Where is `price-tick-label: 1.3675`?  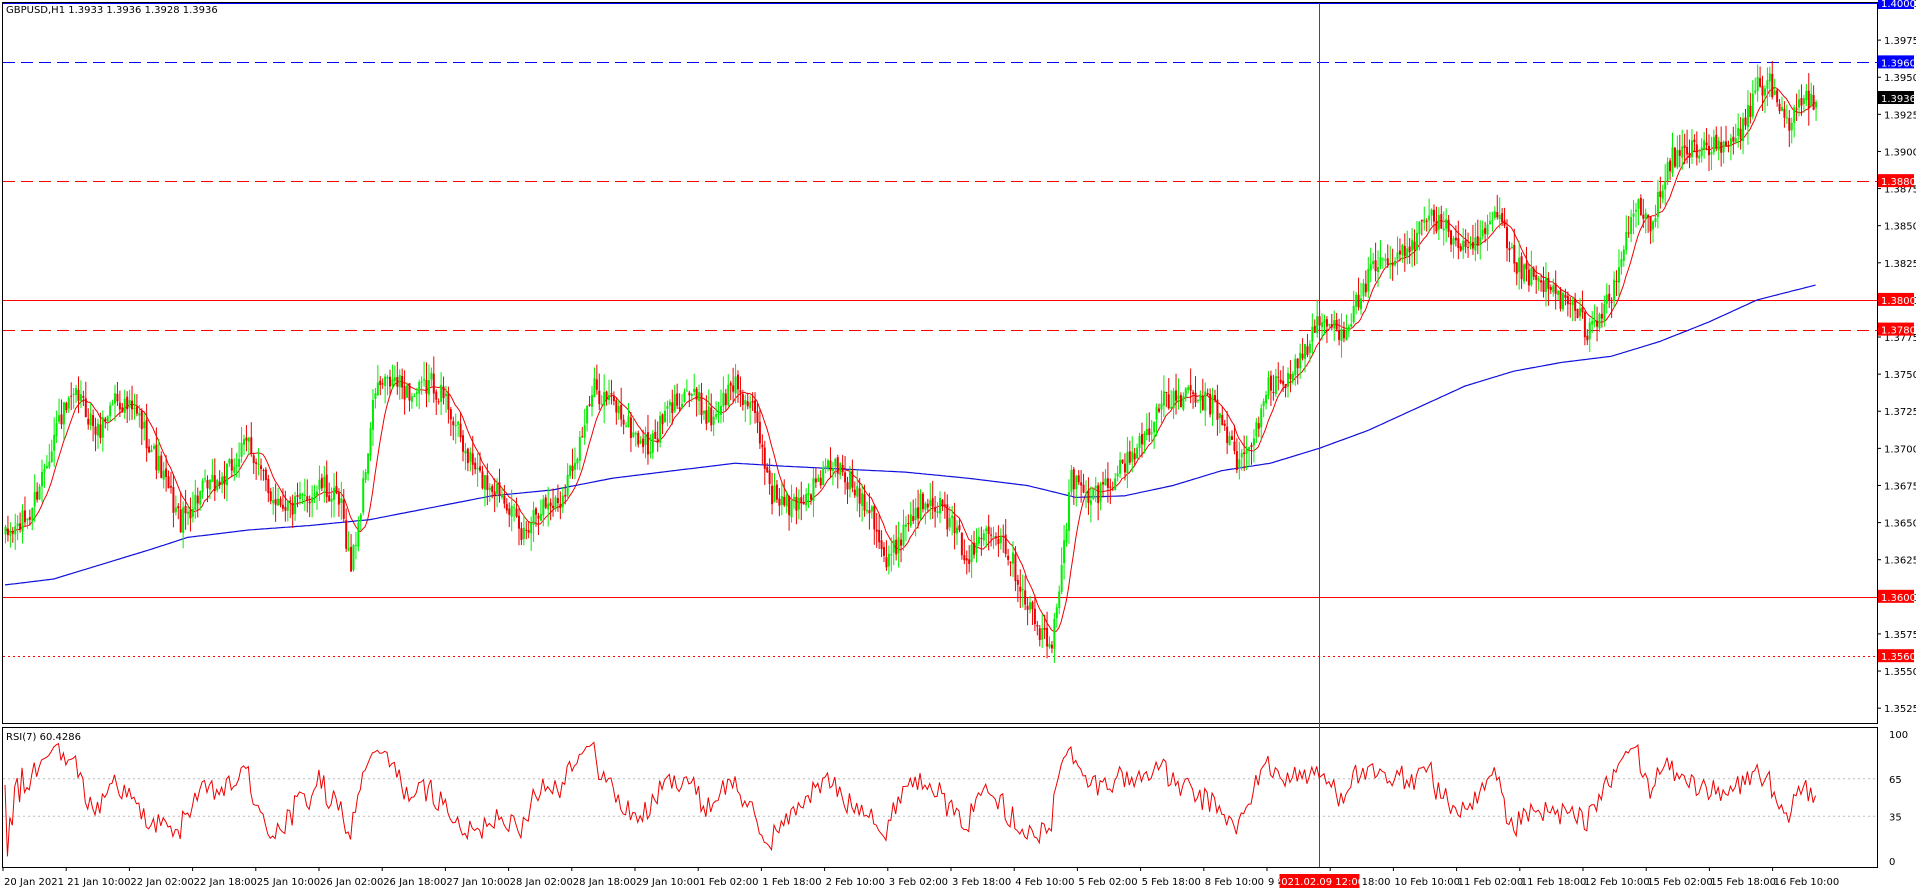
price-tick-label: 1.3675 is located at coordinates (1900, 486).